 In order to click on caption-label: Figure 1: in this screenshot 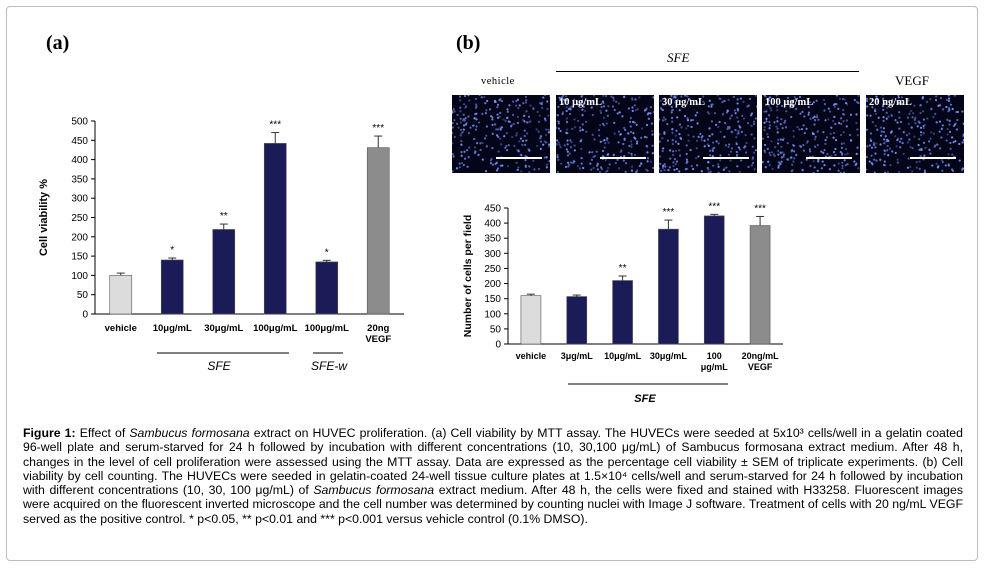, I will do `click(49, 433)`.